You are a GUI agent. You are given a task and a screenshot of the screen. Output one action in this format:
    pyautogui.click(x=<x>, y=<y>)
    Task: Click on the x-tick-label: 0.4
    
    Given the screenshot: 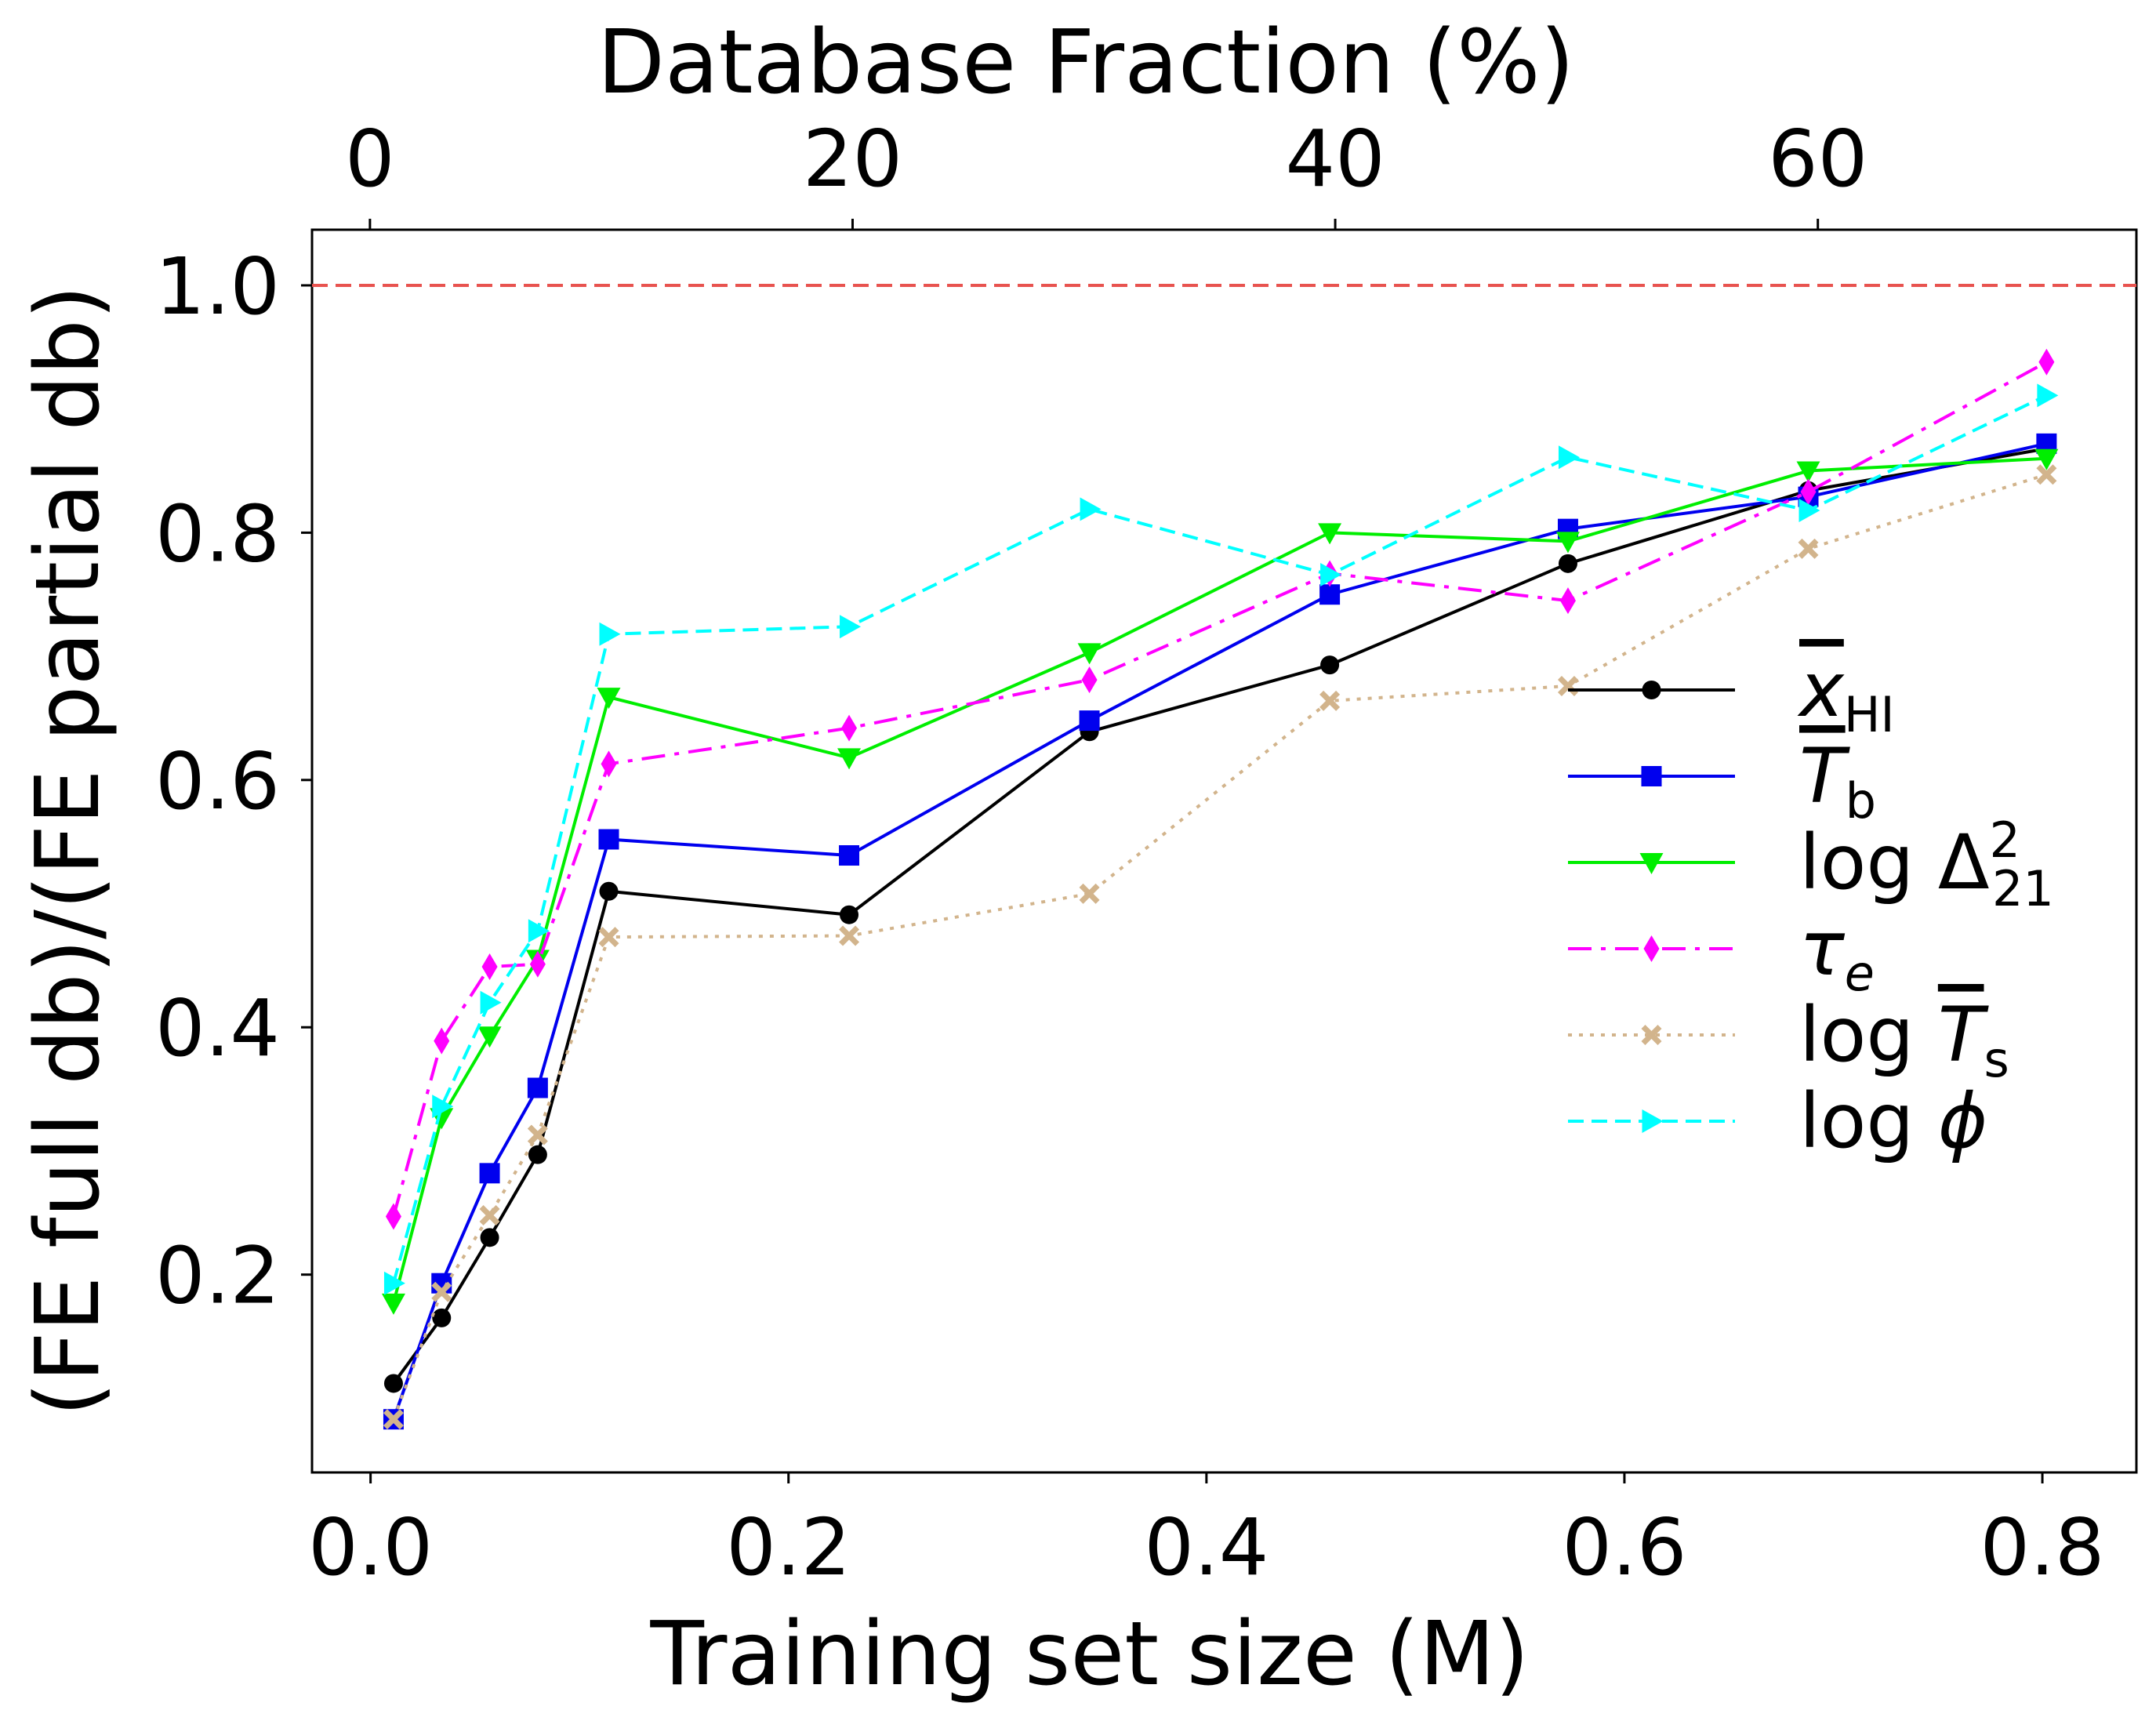 What is the action you would take?
    pyautogui.click(x=1206, y=1547)
    